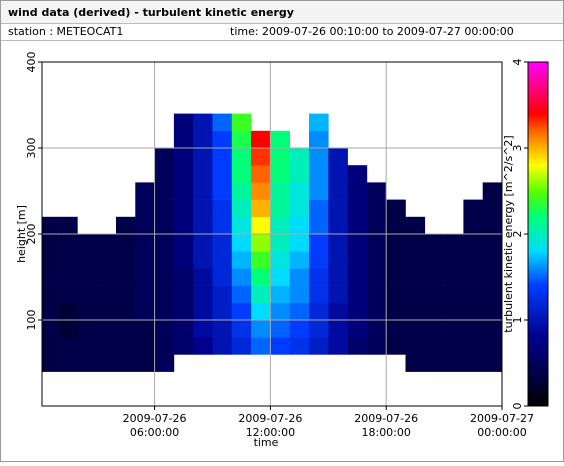  What do you see at coordinates (517, 234) in the screenshot?
I see `colorbar-tick-label: 2` at bounding box center [517, 234].